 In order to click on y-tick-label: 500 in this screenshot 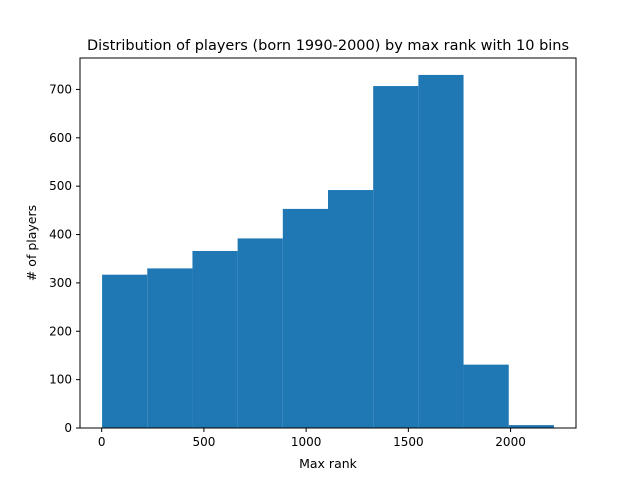, I will do `click(60, 186)`.